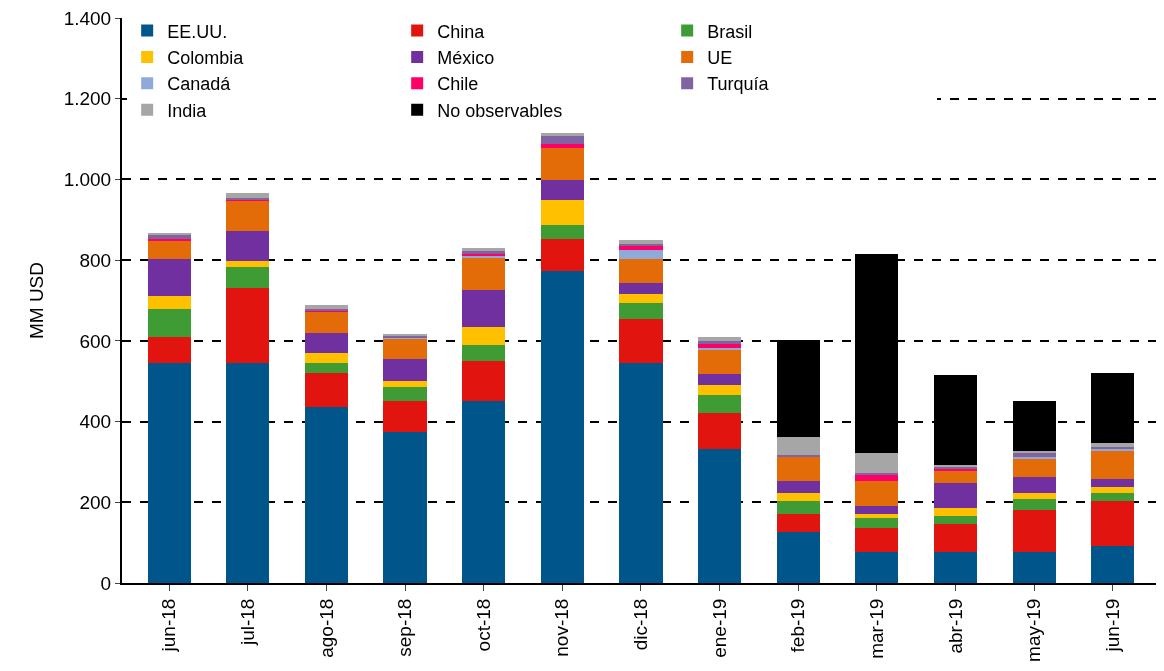  What do you see at coordinates (95, 341) in the screenshot?
I see `y-tick-label: 600` at bounding box center [95, 341].